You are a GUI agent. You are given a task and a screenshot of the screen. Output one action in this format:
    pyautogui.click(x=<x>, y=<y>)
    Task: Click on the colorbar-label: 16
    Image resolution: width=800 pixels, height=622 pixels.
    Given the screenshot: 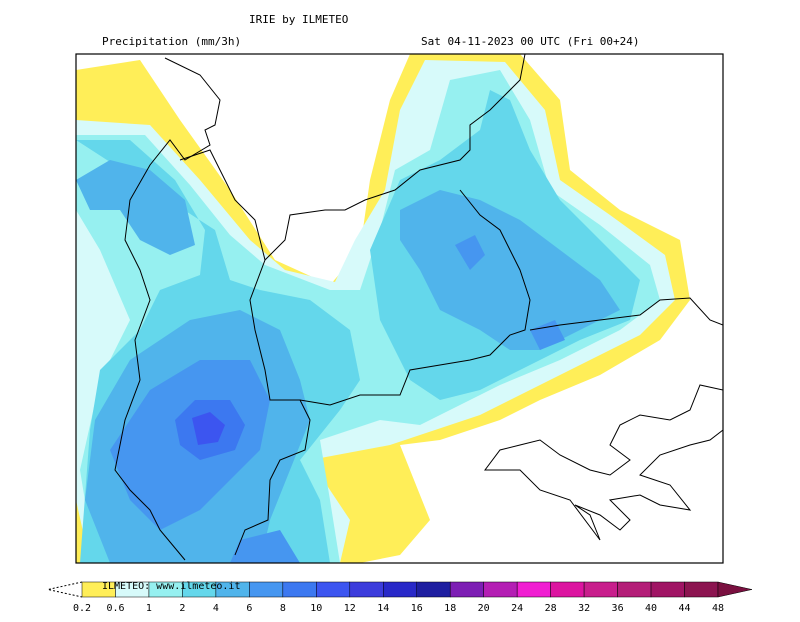 What is the action you would take?
    pyautogui.click(x=417, y=608)
    